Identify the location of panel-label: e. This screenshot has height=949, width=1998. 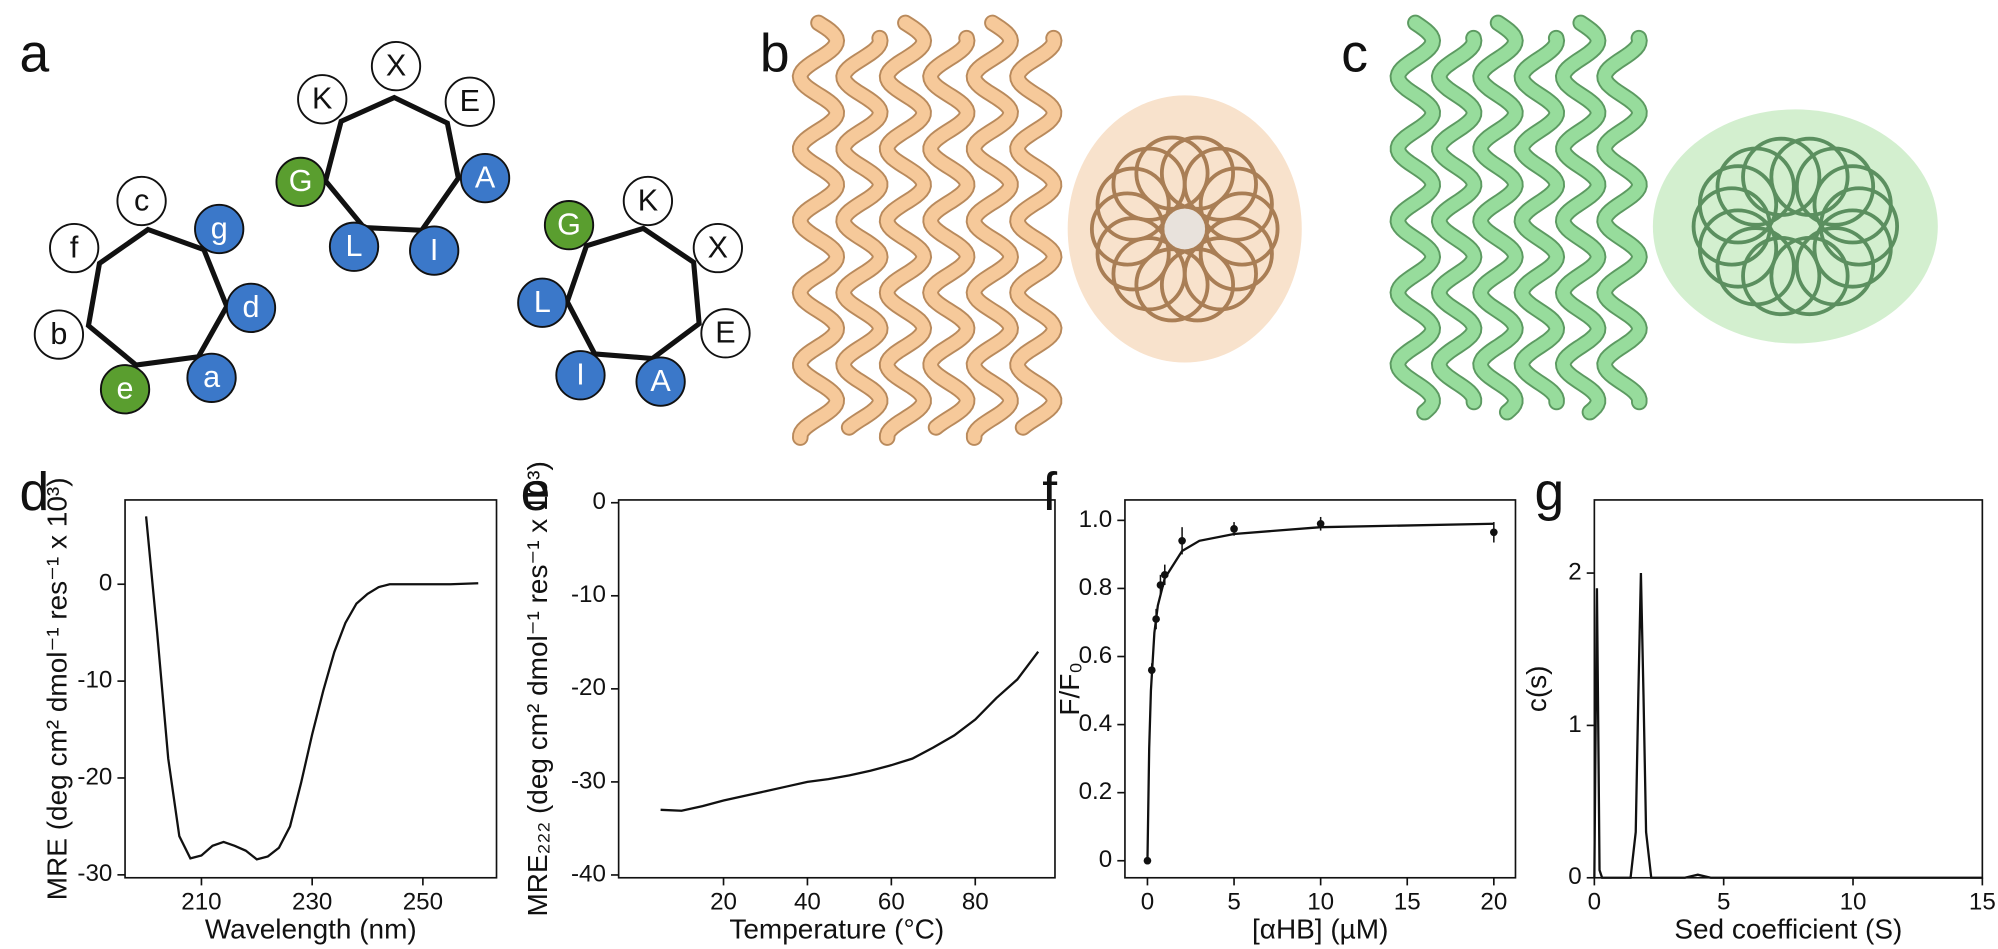
(536, 492).